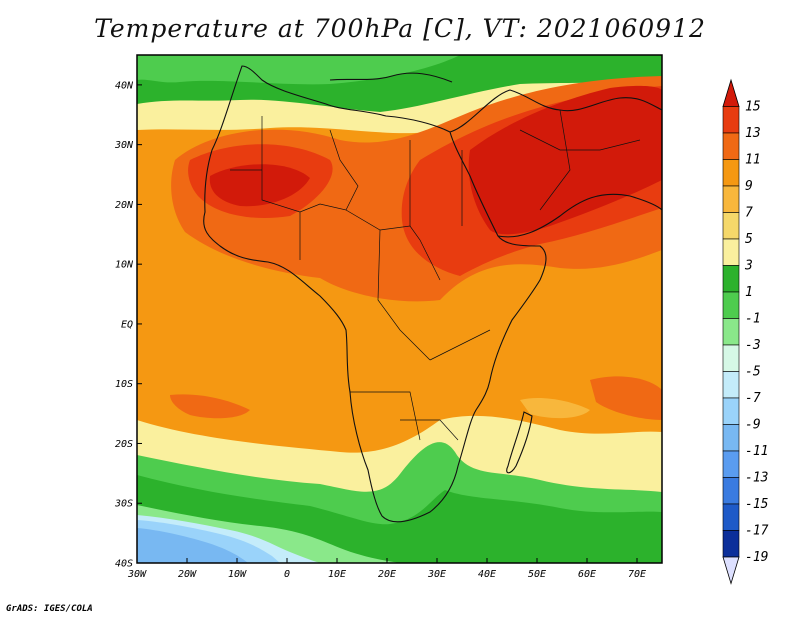 The width and height of the screenshot is (800, 618). What do you see at coordinates (745, 331) in the screenshot?
I see `colorbar: 15 13 11 9 7 5 3 1 -1 -3 -5 -7 -9 -11 -13 -15 -17 -19` at bounding box center [745, 331].